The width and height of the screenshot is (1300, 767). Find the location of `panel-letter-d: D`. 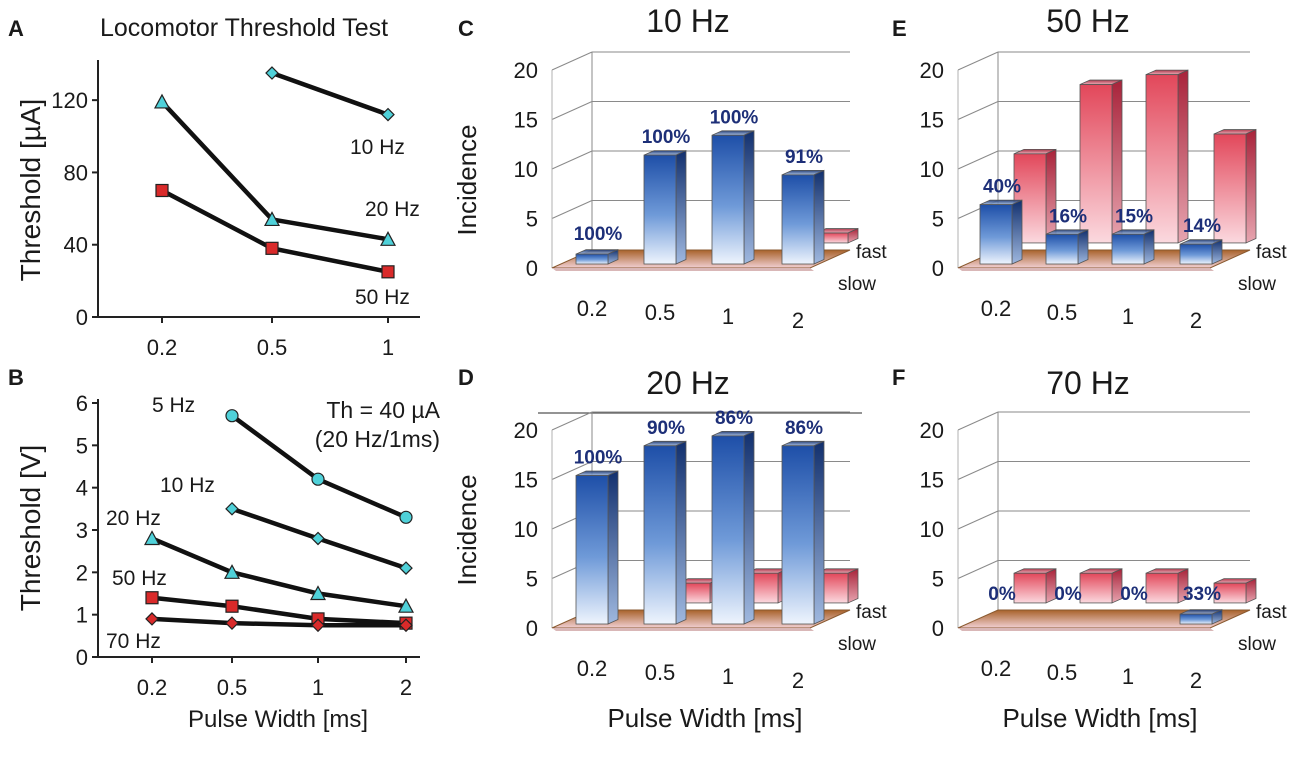

panel-letter-d: D is located at coordinates (466, 377).